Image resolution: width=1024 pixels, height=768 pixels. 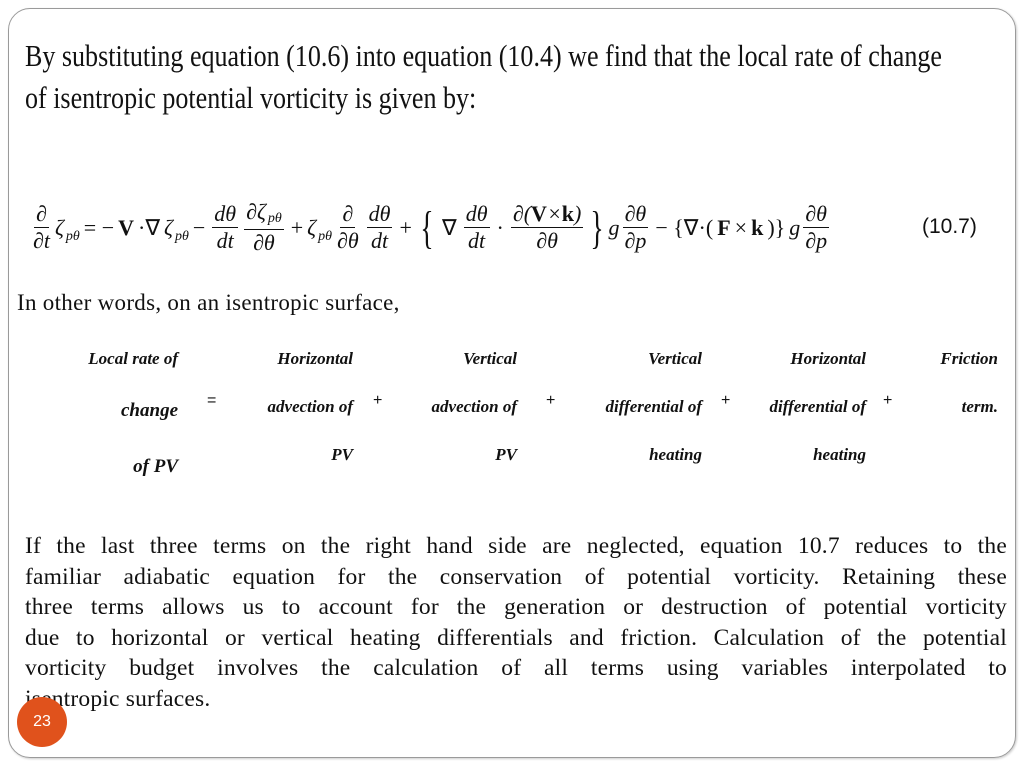 What do you see at coordinates (315, 358) in the screenshot?
I see `term-1-1: Horizontal` at bounding box center [315, 358].